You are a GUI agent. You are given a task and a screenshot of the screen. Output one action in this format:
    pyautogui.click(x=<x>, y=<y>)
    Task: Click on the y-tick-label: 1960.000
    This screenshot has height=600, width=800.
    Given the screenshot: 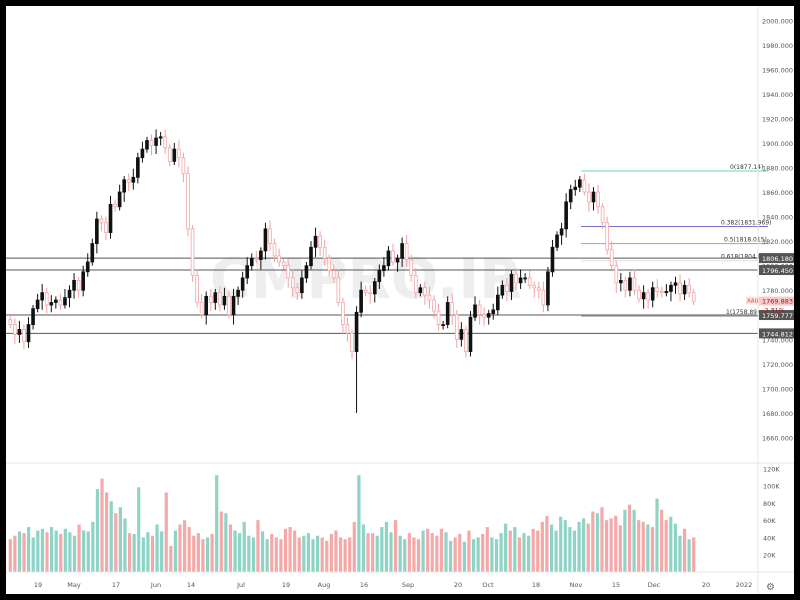 What is the action you would take?
    pyautogui.click(x=777, y=70)
    